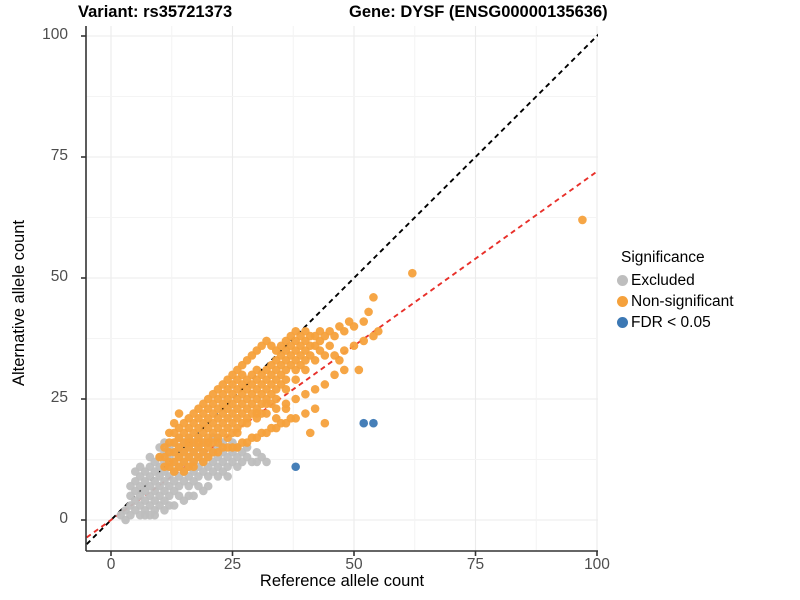  What do you see at coordinates (59, 397) in the screenshot?
I see `y-tick-text: 25` at bounding box center [59, 397].